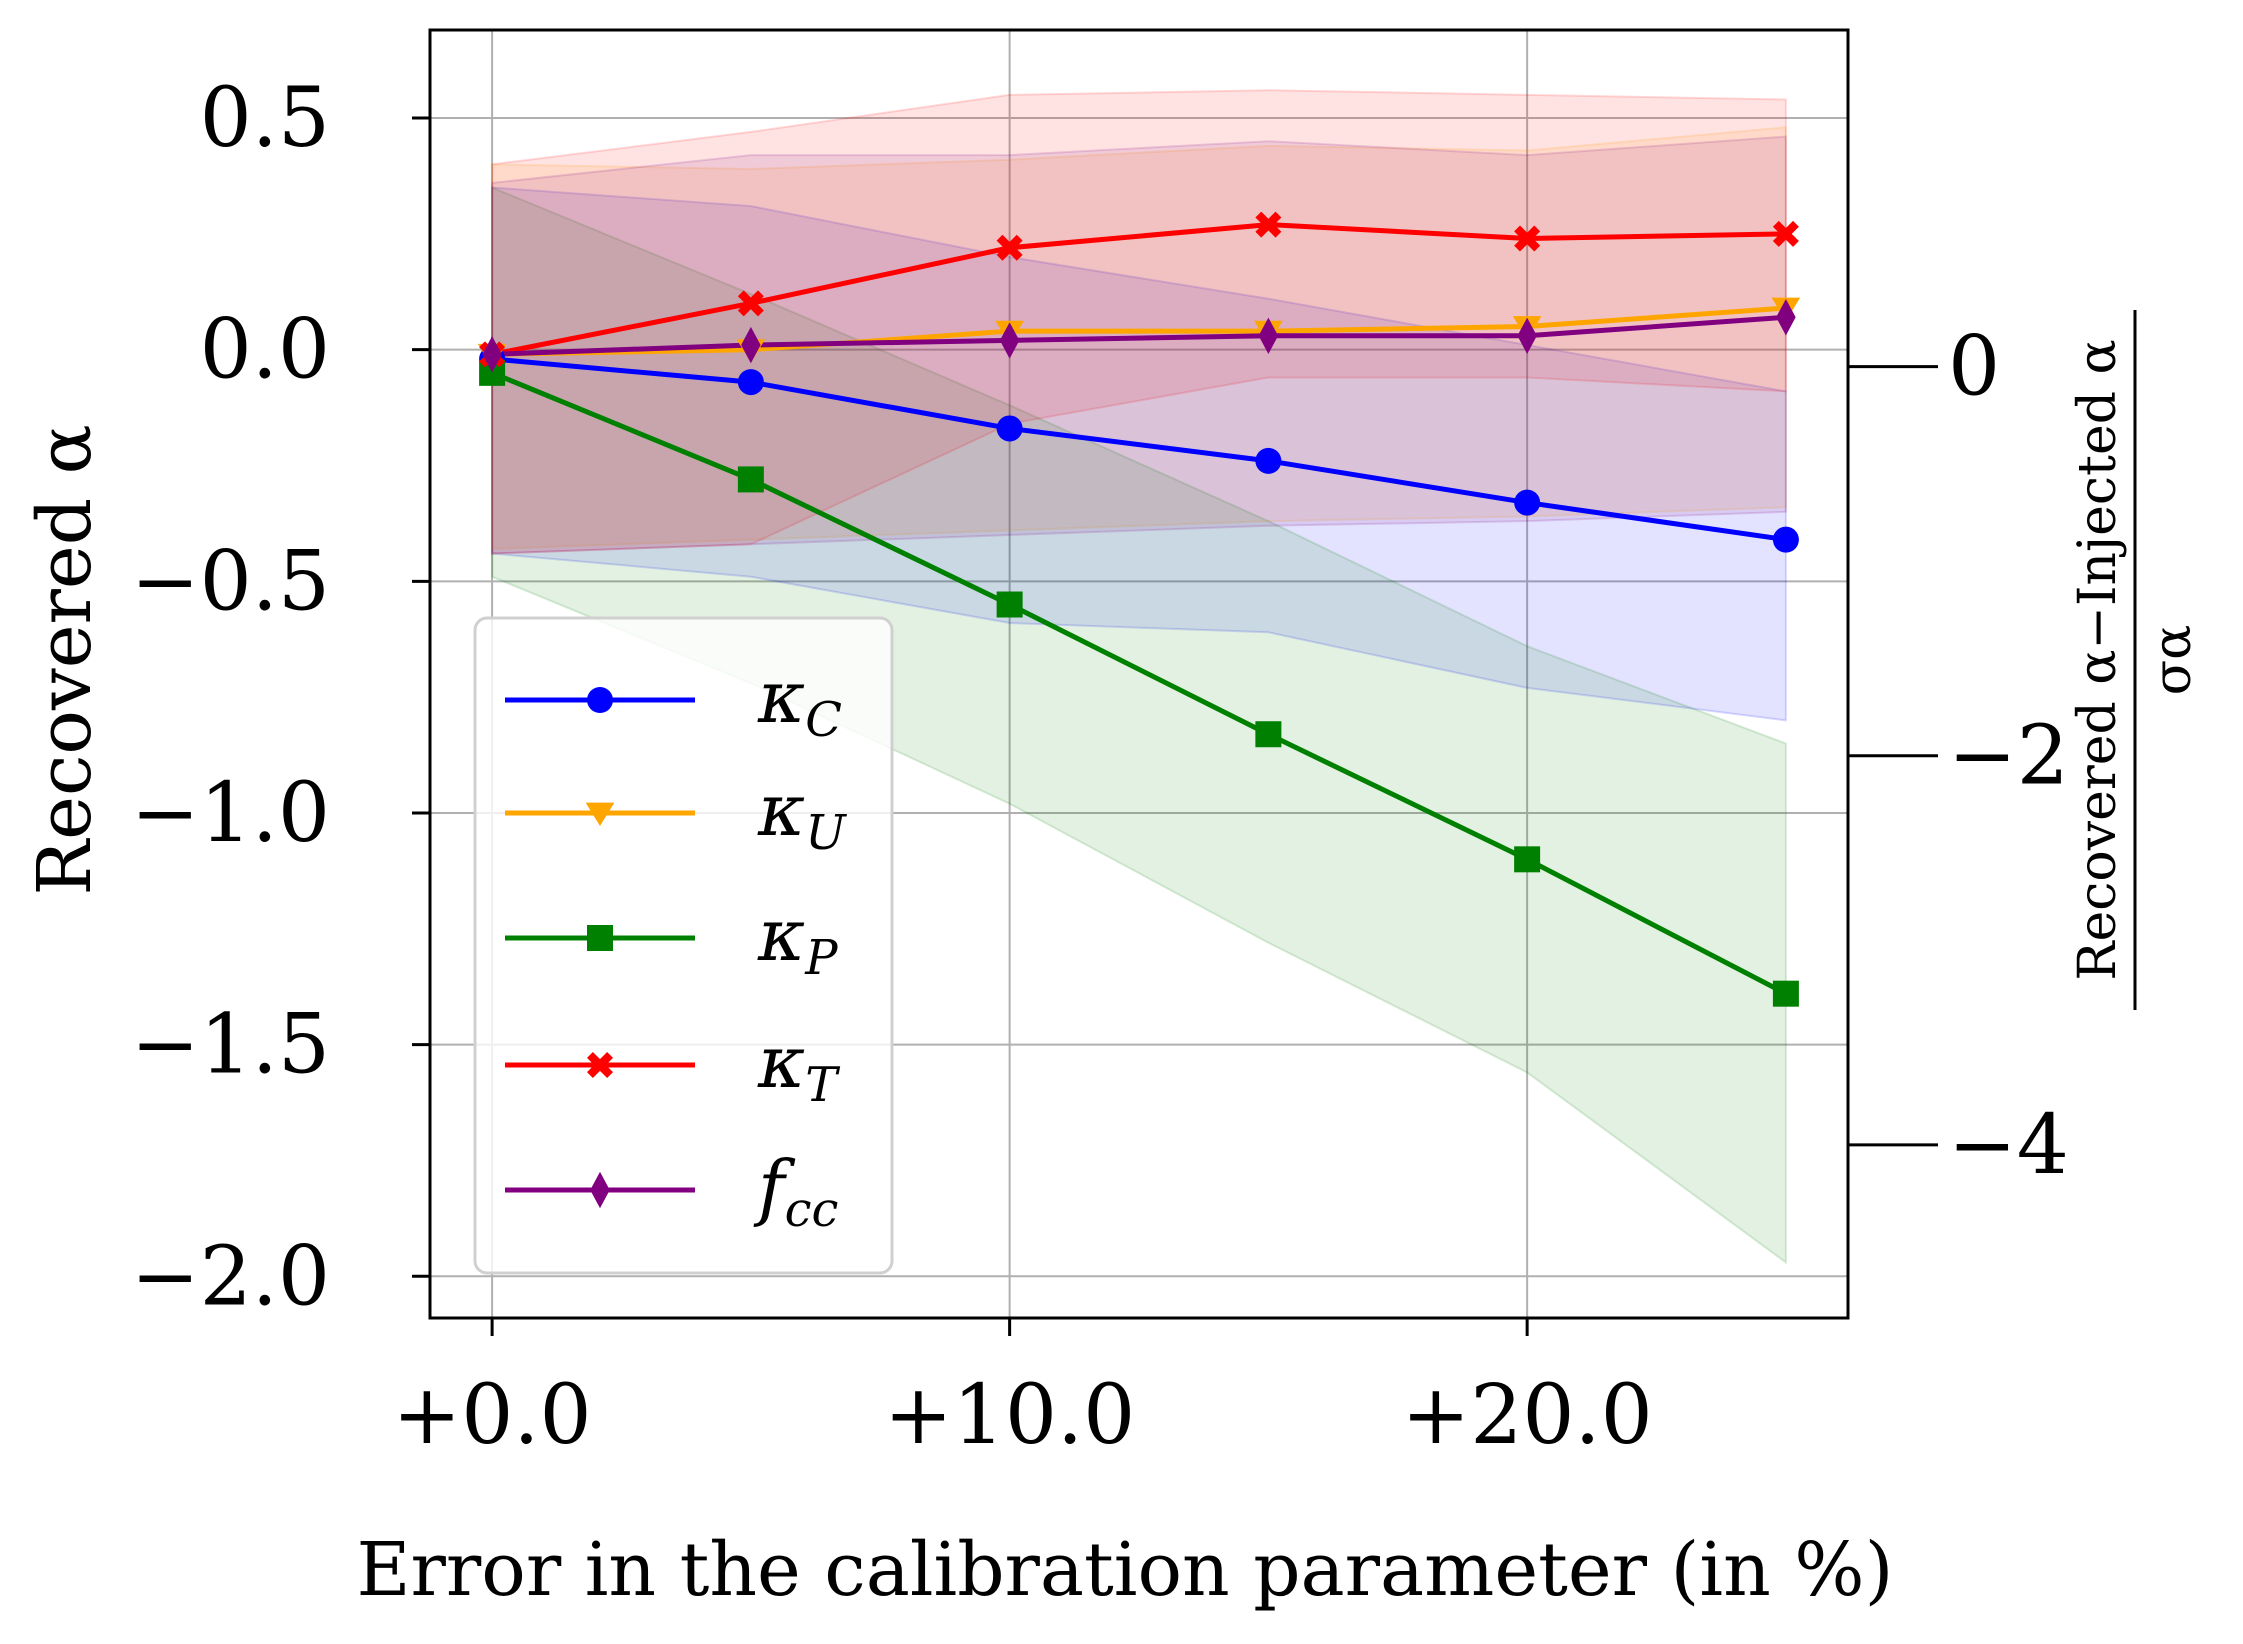 The height and width of the screenshot is (1644, 2243). Describe the element at coordinates (683, 945) in the screenshot. I see `legend-box` at that location.